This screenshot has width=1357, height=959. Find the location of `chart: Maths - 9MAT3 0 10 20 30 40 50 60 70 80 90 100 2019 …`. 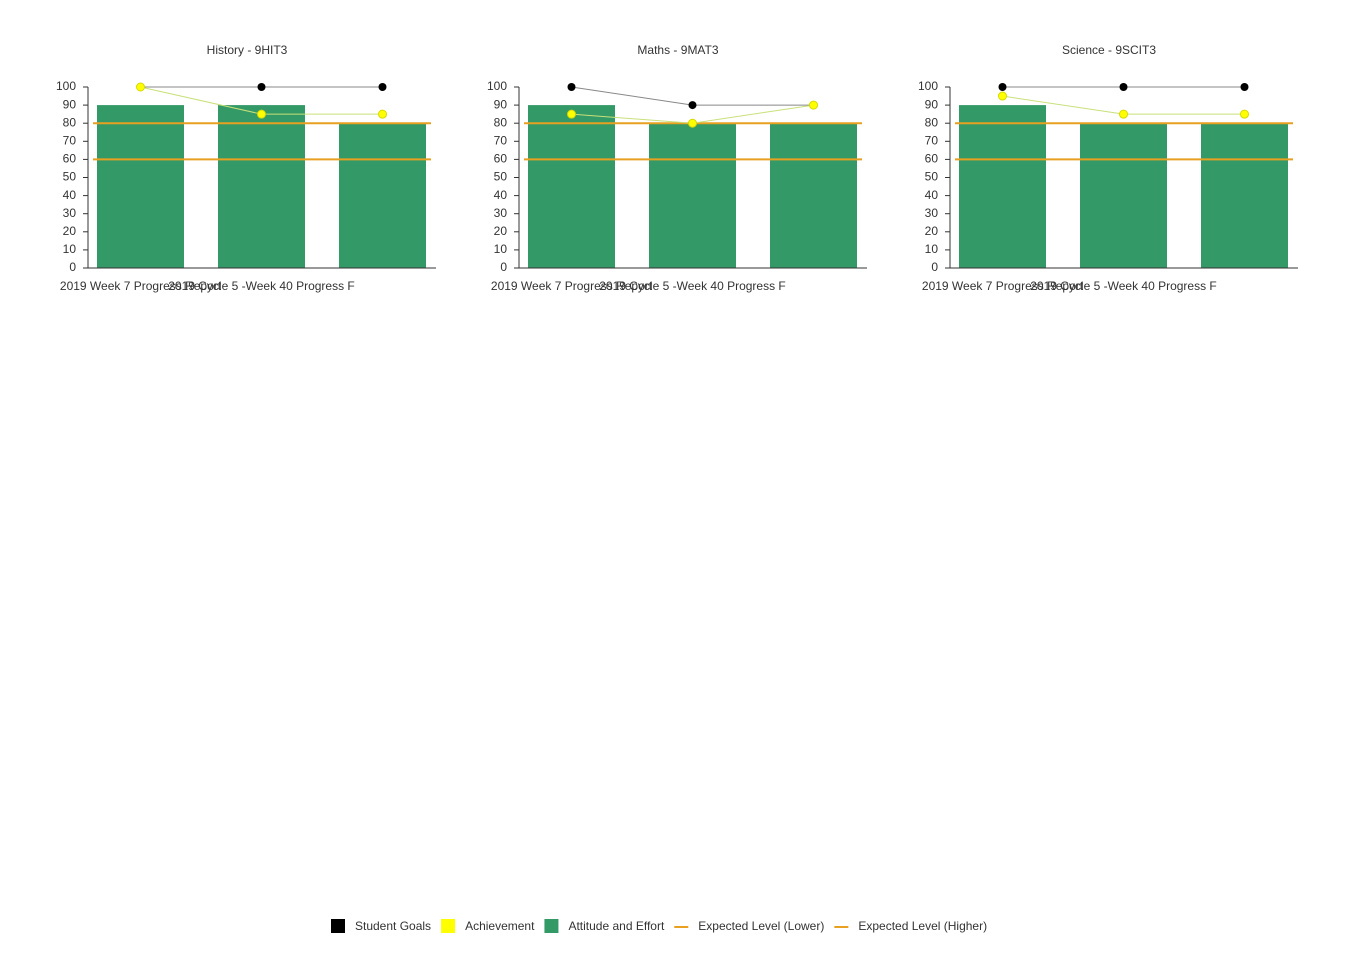

chart: Maths - 9MAT3 0 10 20 30 40 50 60 70 80 90 100 2019 … is located at coordinates (677, 168).